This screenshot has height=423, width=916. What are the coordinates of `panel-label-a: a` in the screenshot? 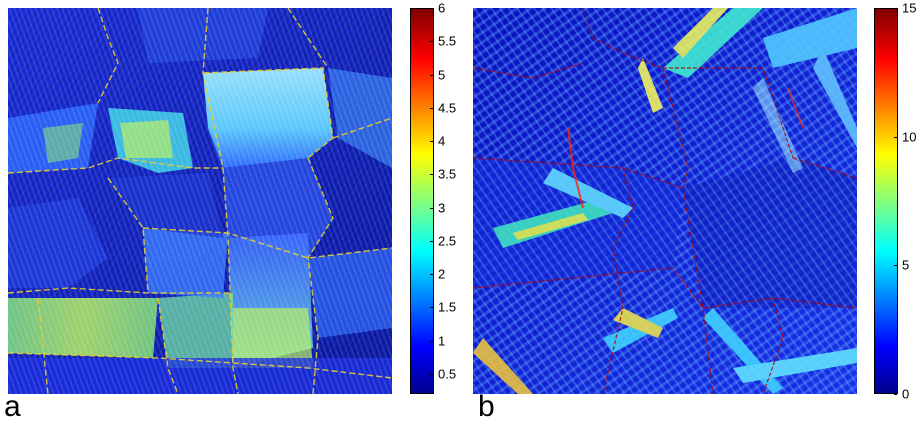 It's located at (12, 406).